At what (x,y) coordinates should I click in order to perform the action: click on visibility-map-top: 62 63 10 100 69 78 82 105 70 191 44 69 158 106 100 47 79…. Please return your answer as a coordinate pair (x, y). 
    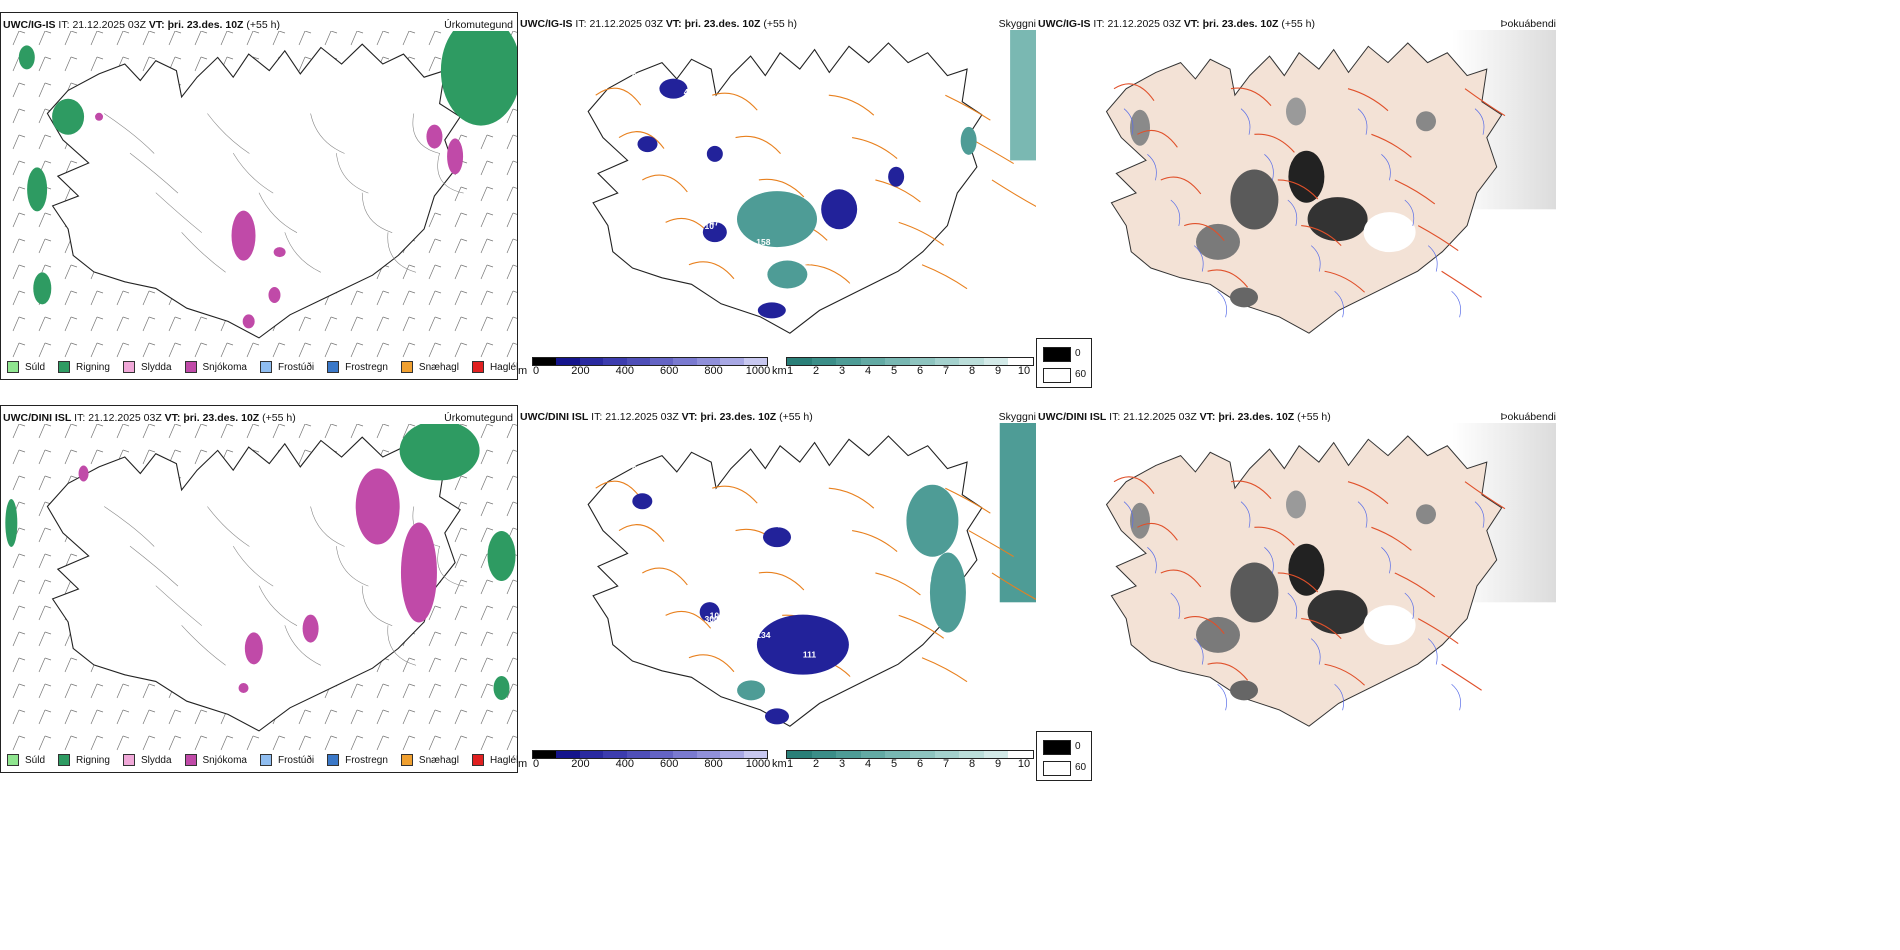
    Looking at the image, I should click on (777, 193).